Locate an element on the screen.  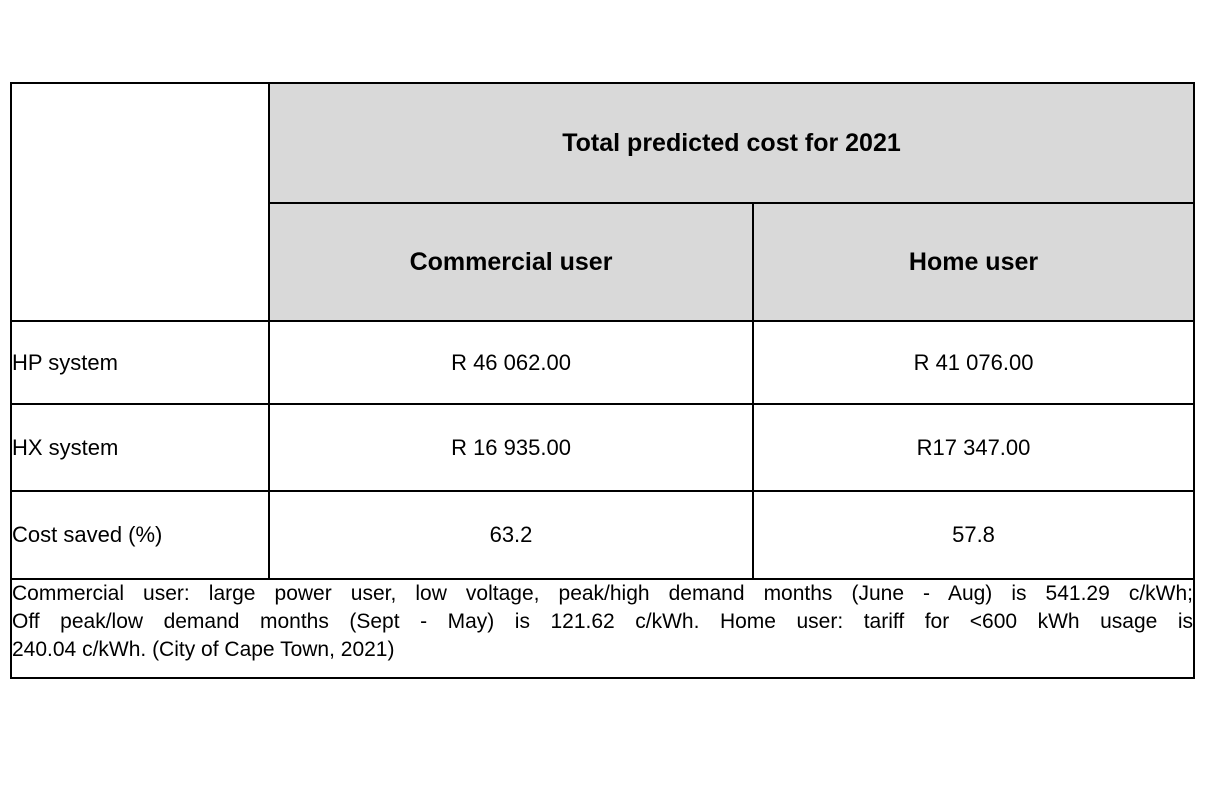
cost-saved-home-value: 57.8 is located at coordinates (973, 535).